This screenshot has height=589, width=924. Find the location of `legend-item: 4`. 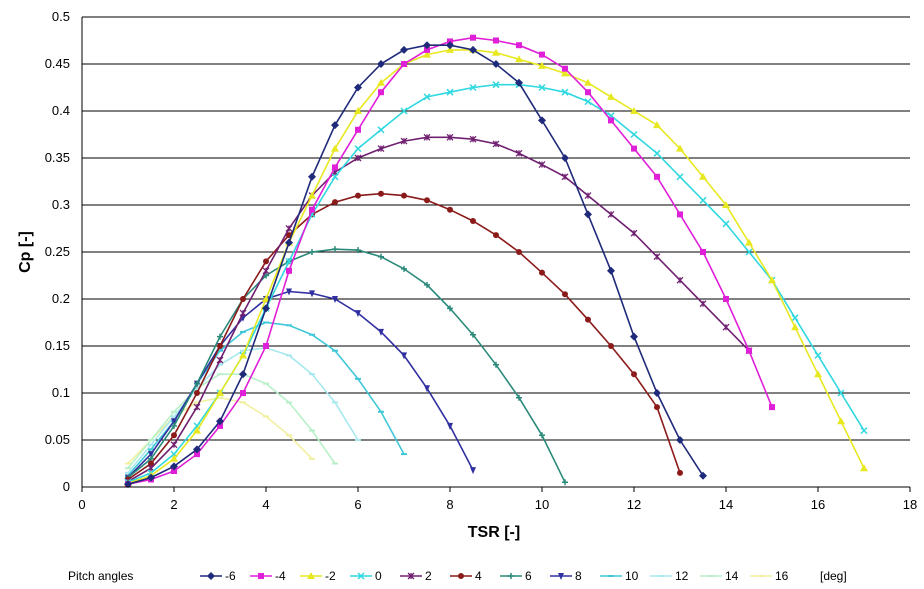

legend-item: 4 is located at coordinates (466, 576).